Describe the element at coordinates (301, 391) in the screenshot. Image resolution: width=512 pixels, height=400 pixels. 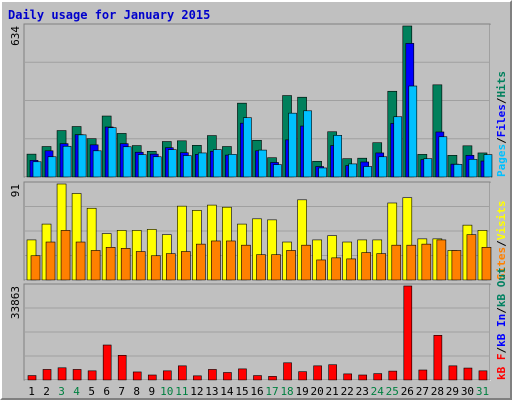
I see `day-label: 19` at that location.